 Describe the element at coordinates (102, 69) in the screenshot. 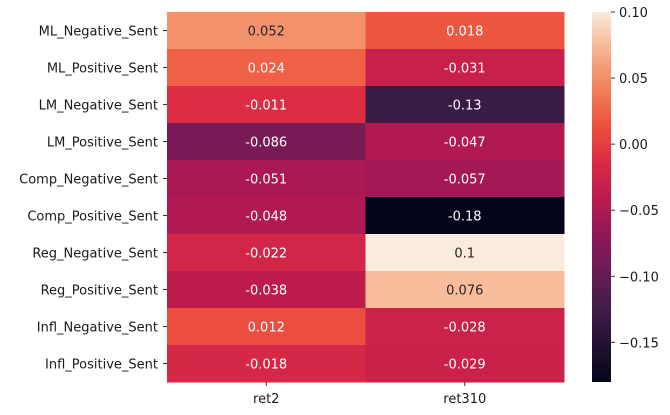

I see `row-label: ML_Positive_Sent` at that location.